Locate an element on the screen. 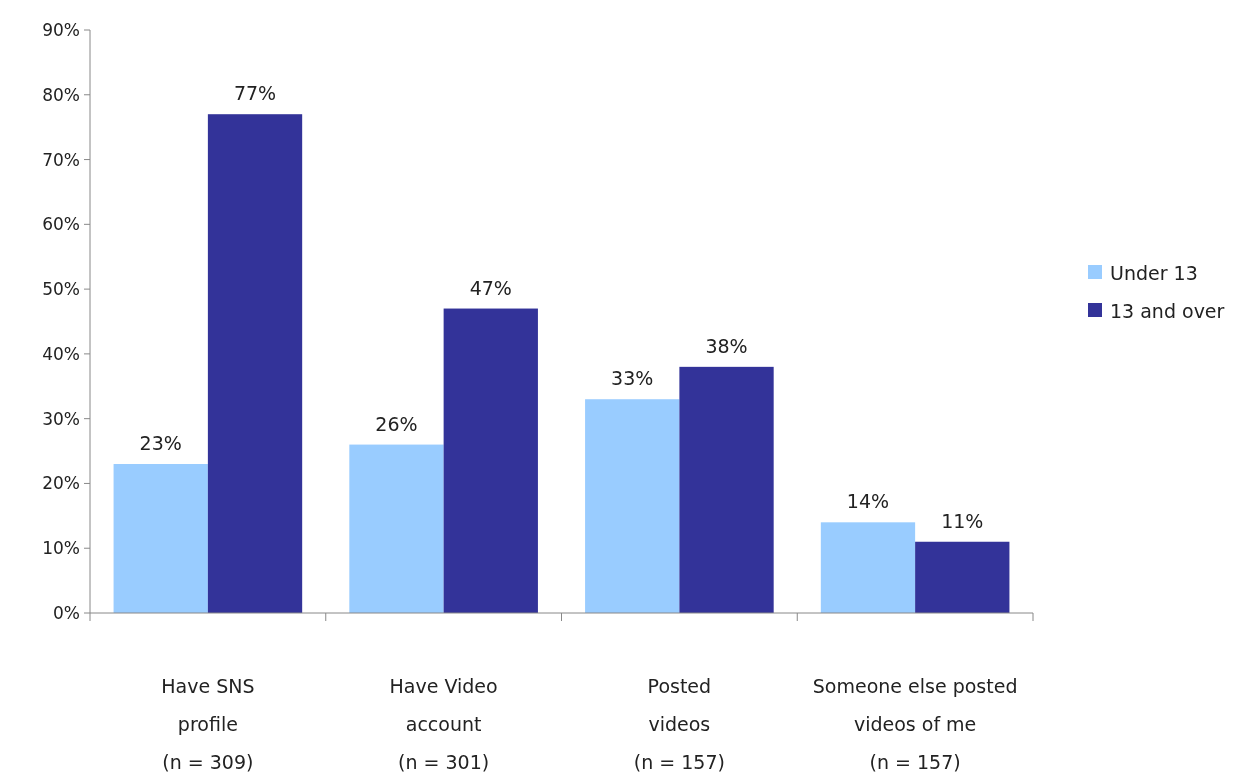 Image resolution: width=1245 pixels, height=781 pixels. y-tick-label: 70% is located at coordinates (61, 159).